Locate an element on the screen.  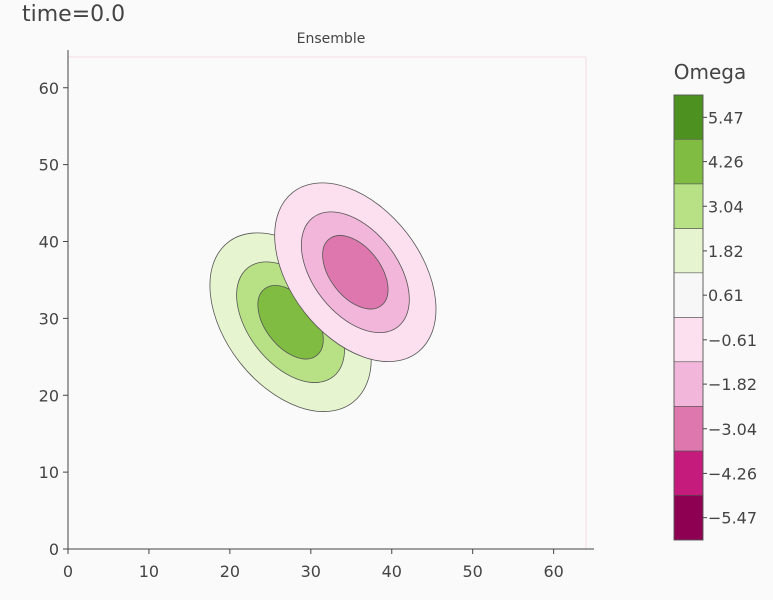
x-ticks: 0 10 20 30 40 50 60 is located at coordinates (313, 565).